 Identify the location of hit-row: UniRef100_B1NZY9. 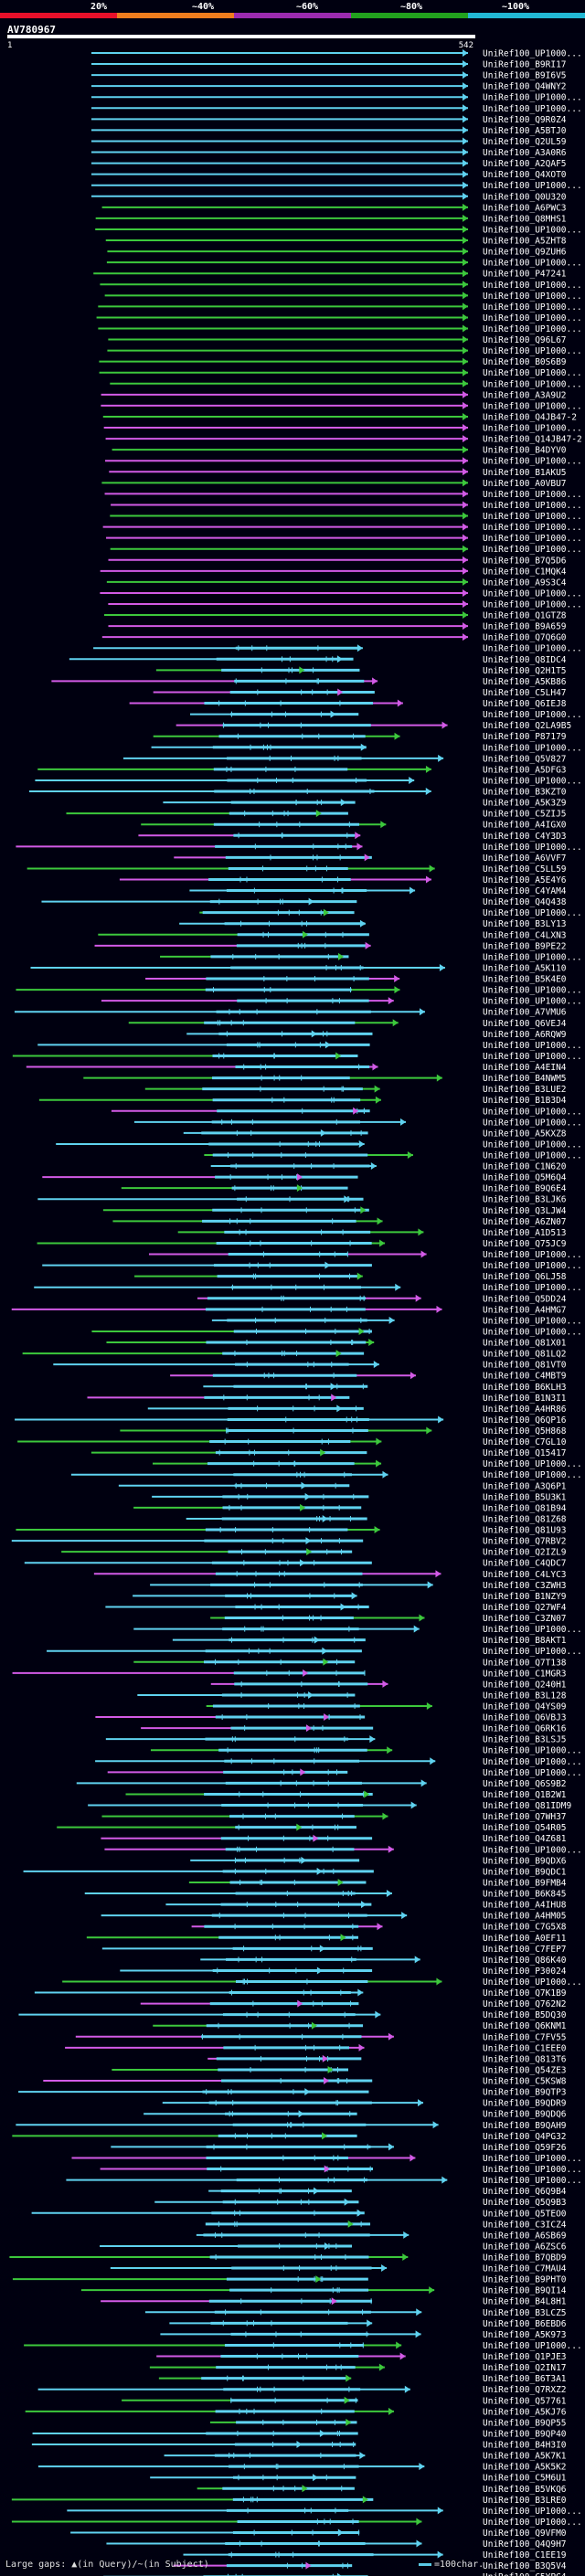
(350, 1597).